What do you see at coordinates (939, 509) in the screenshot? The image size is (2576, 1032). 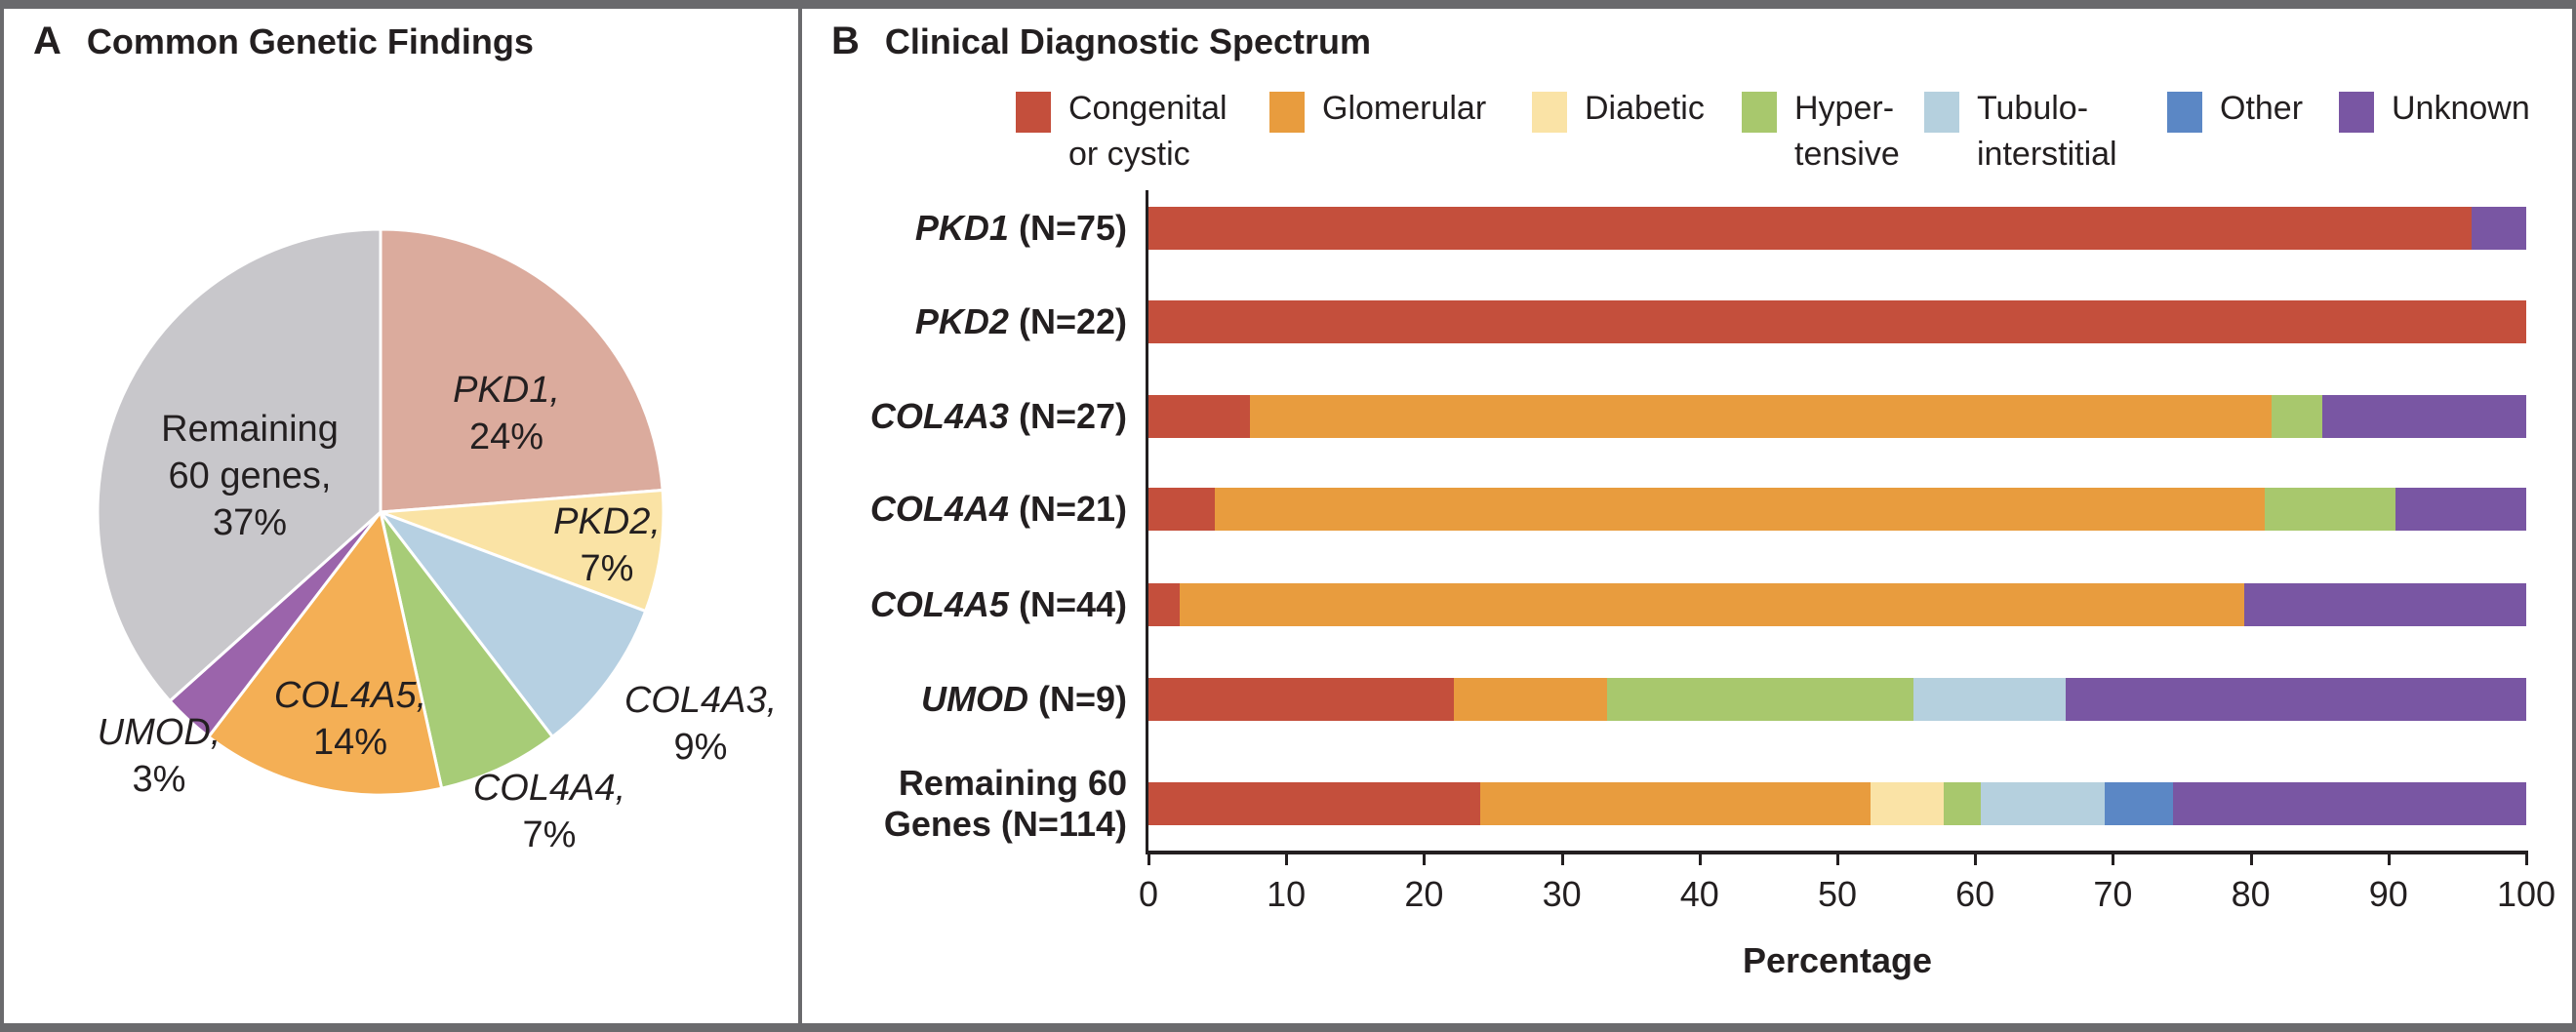 I see `gene-name: COL4A4` at bounding box center [939, 509].